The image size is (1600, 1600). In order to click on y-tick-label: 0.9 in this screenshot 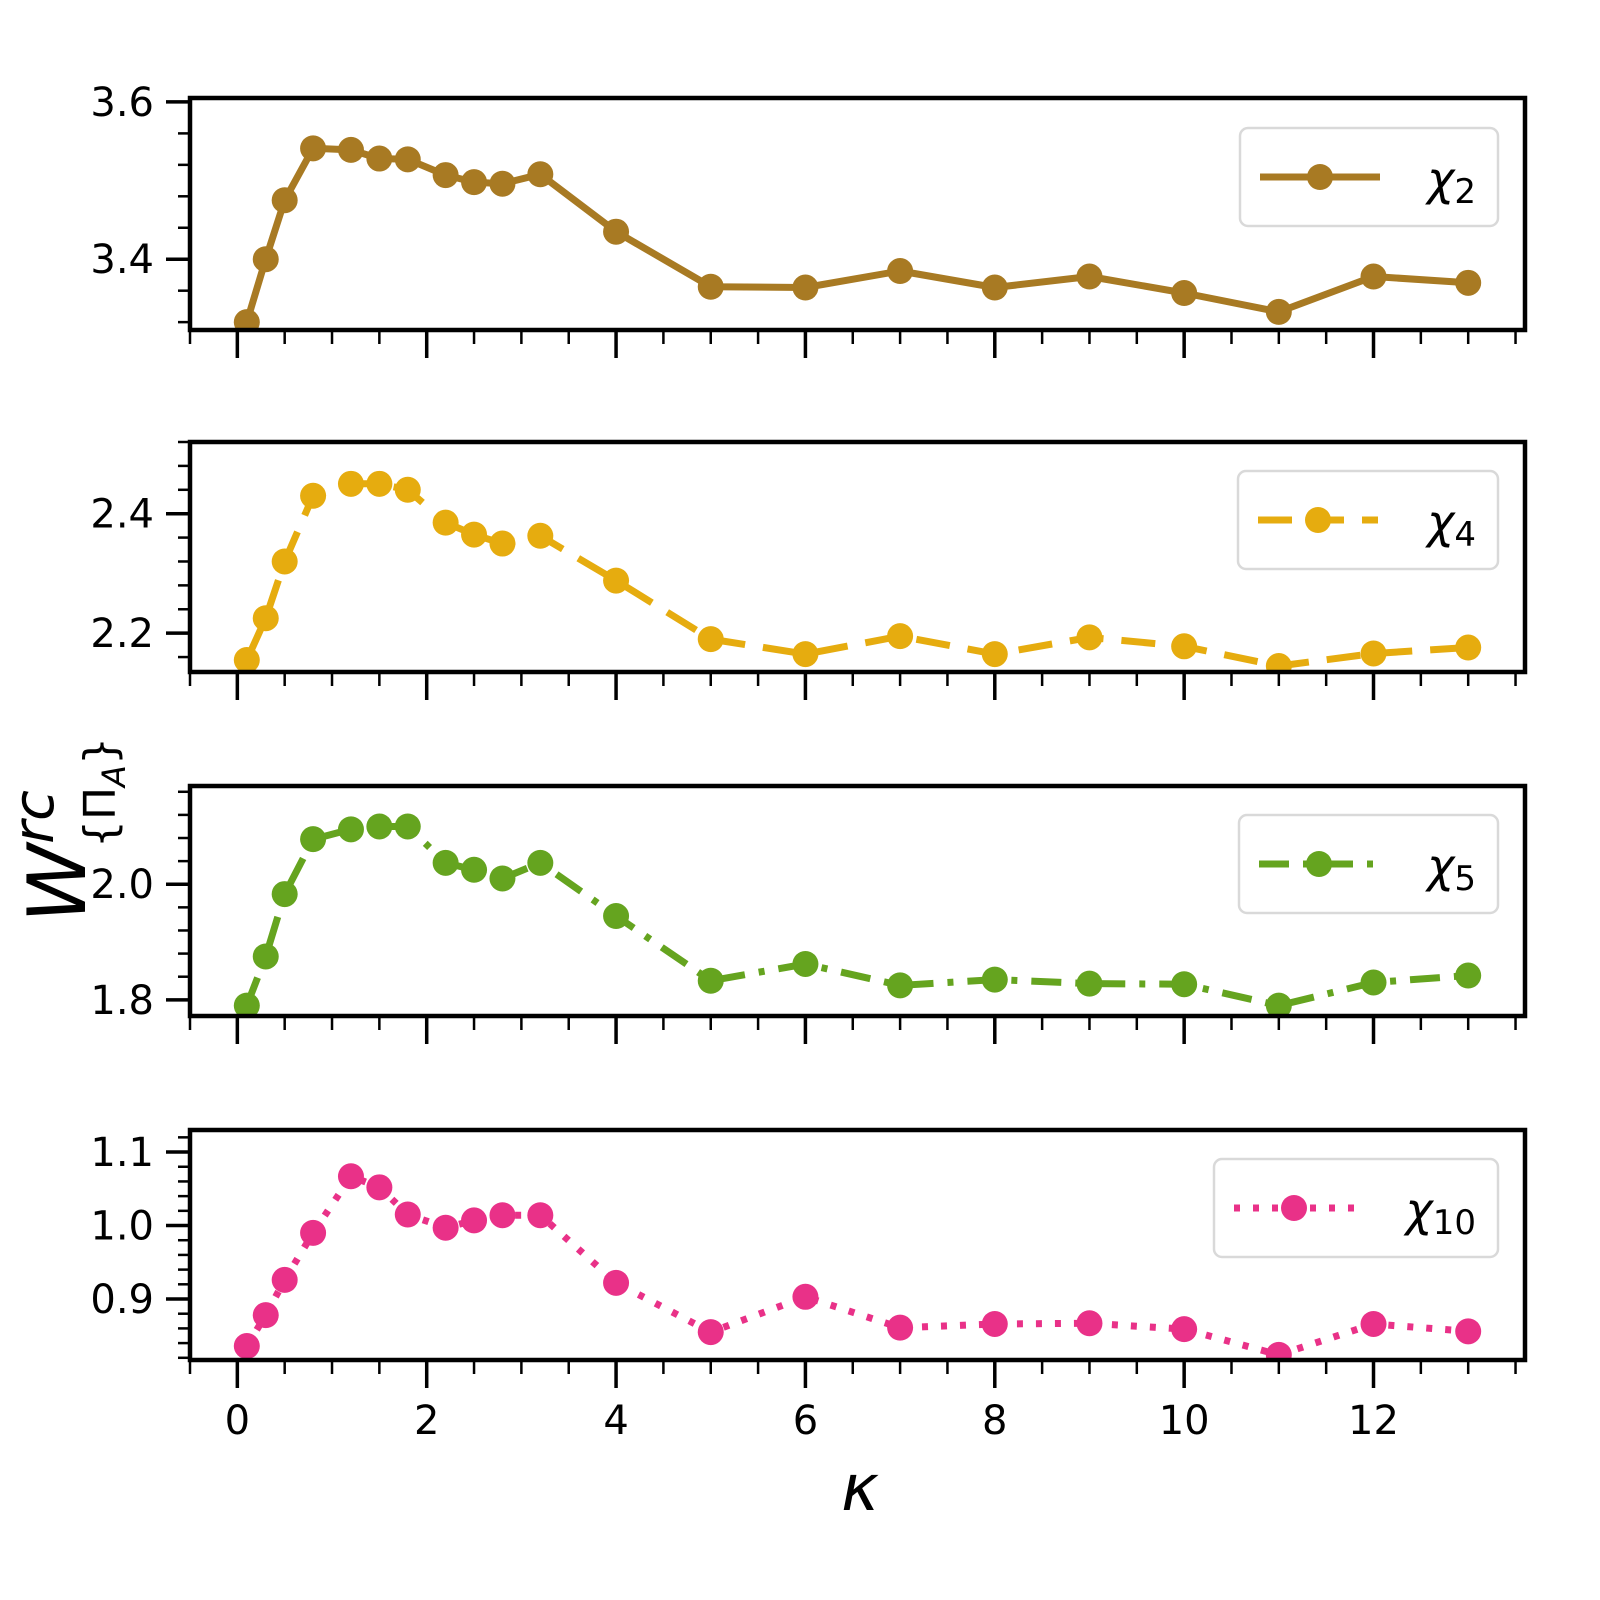, I will do `click(122, 1300)`.